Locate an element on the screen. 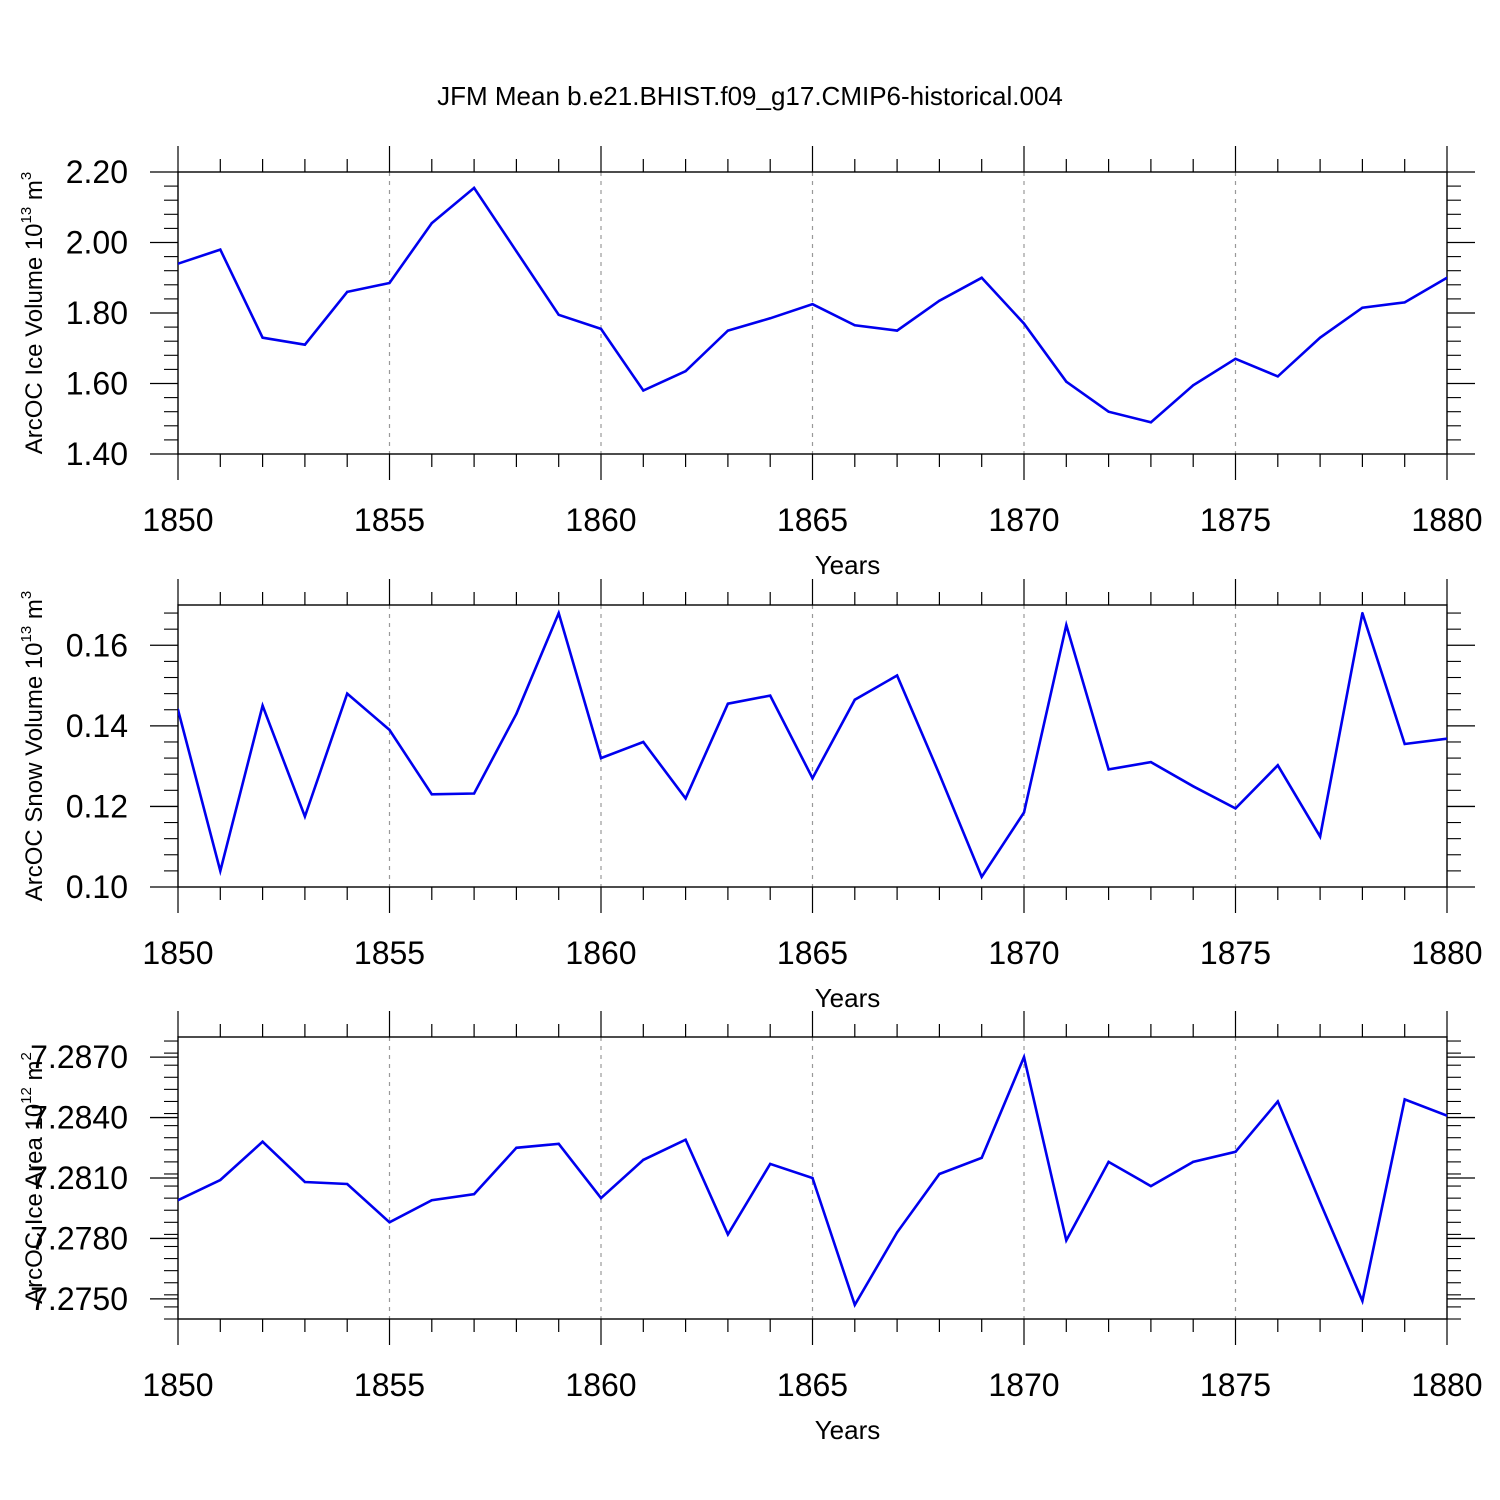  y-tick-label: 1.60 is located at coordinates (97, 384).